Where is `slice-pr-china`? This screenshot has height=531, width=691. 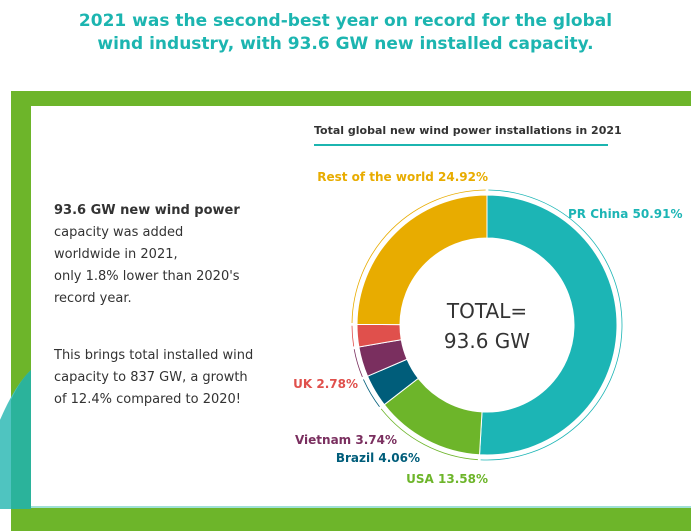
slice-pr-china is located at coordinates (548, 325).